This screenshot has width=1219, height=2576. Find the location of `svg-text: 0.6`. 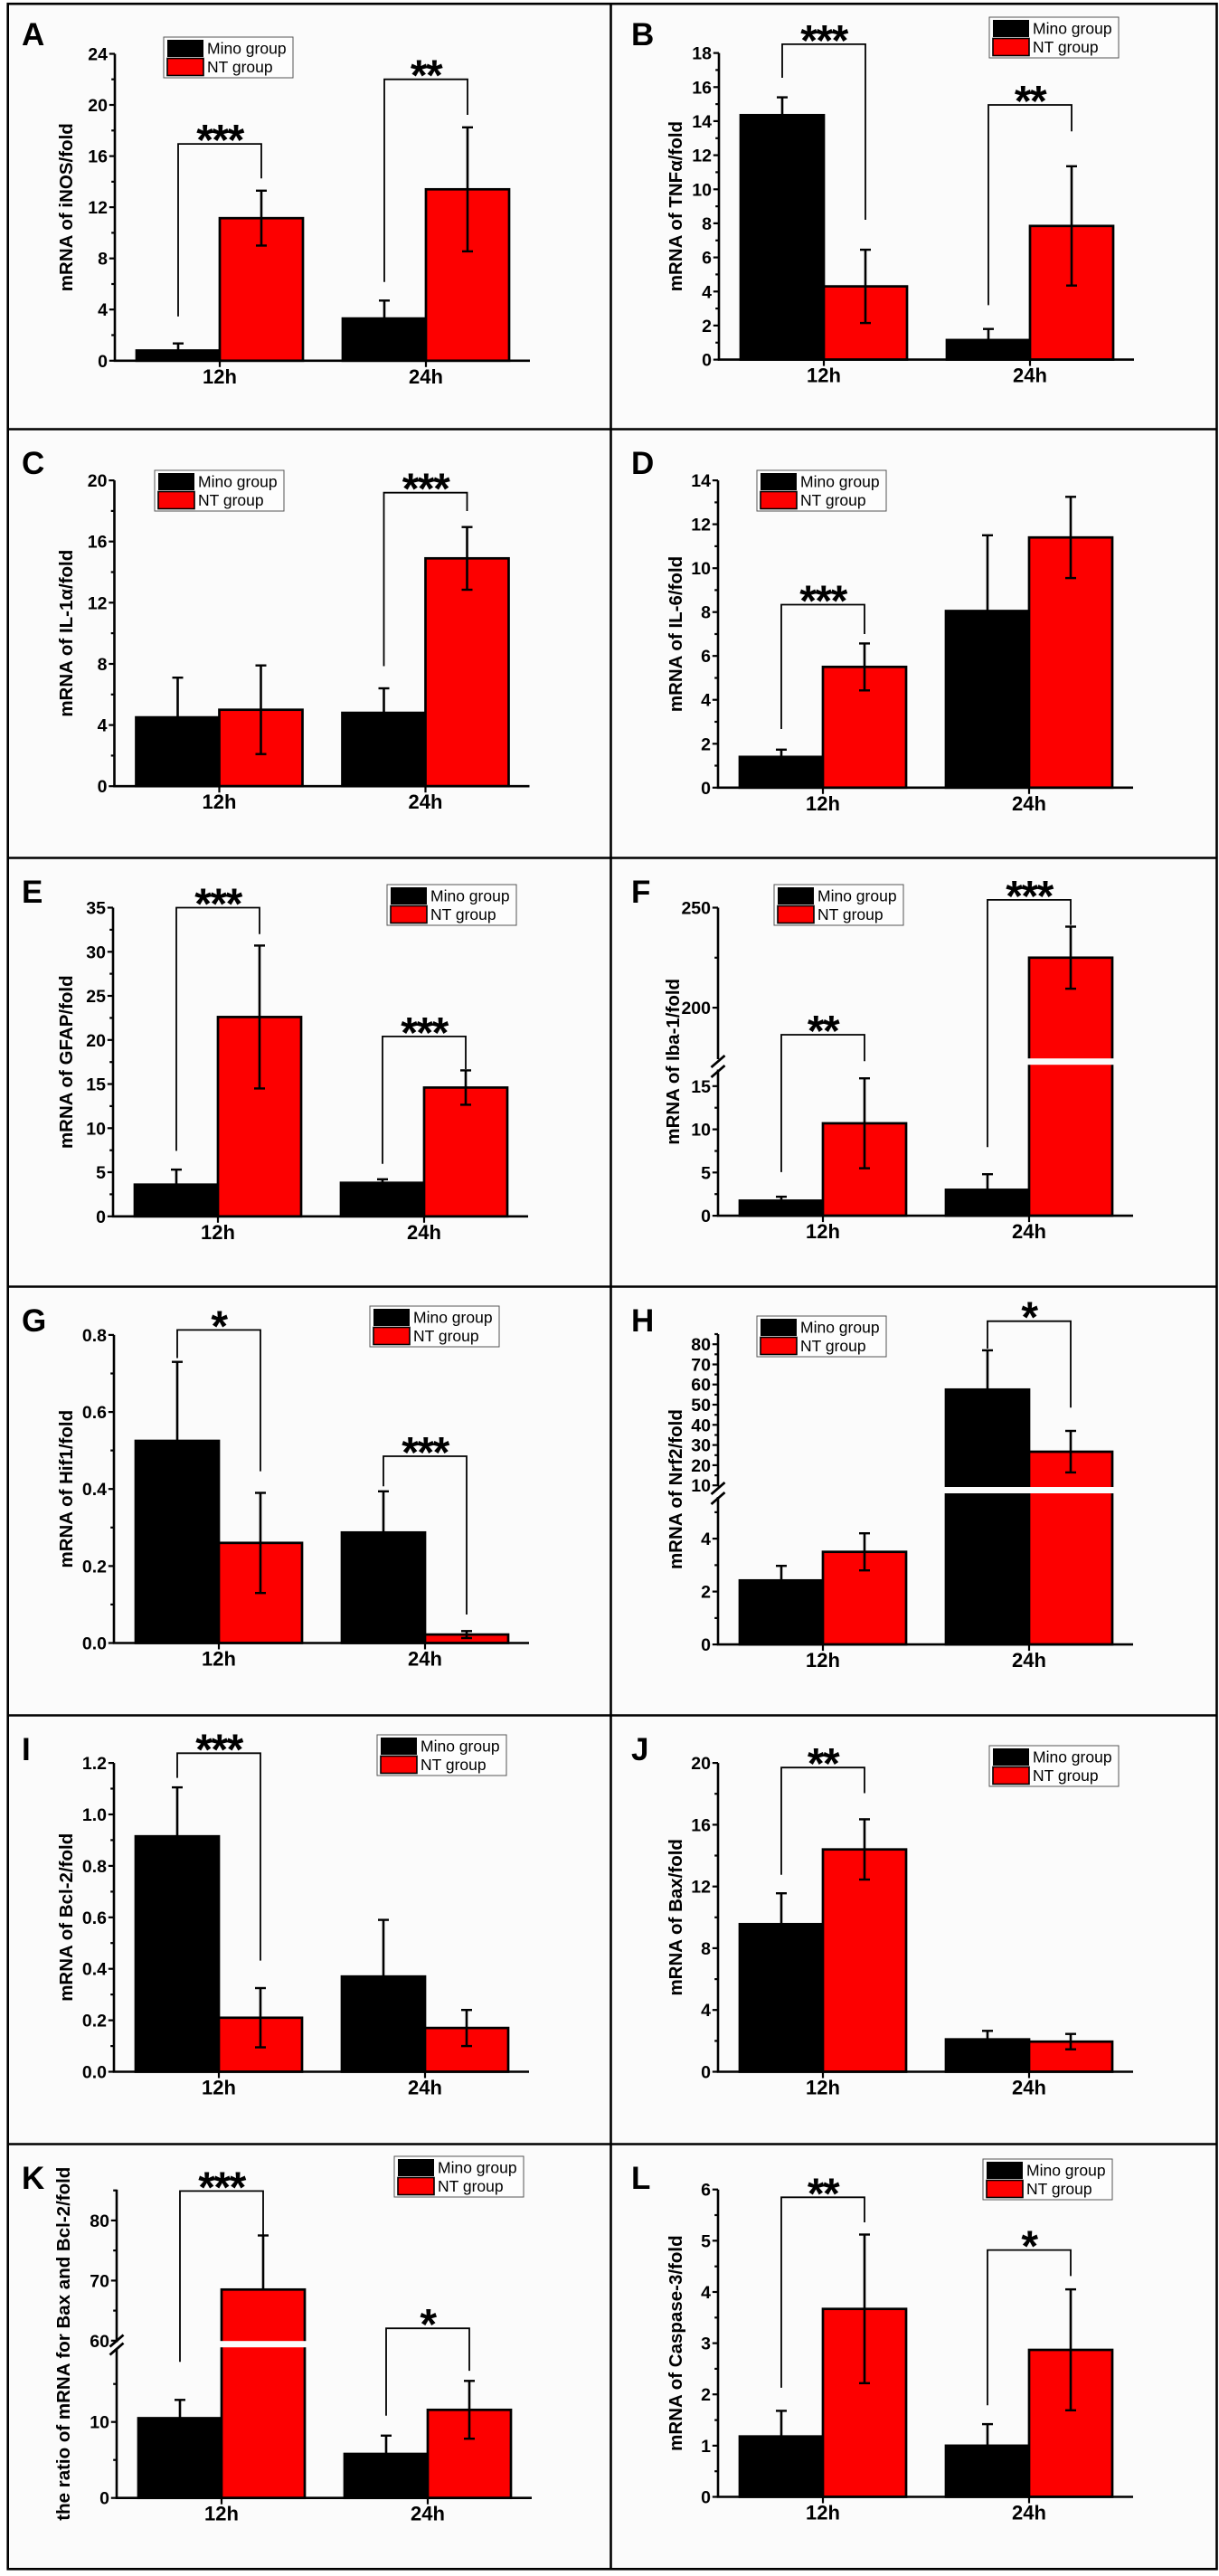

svg-text: 0.6 is located at coordinates (94, 1918).